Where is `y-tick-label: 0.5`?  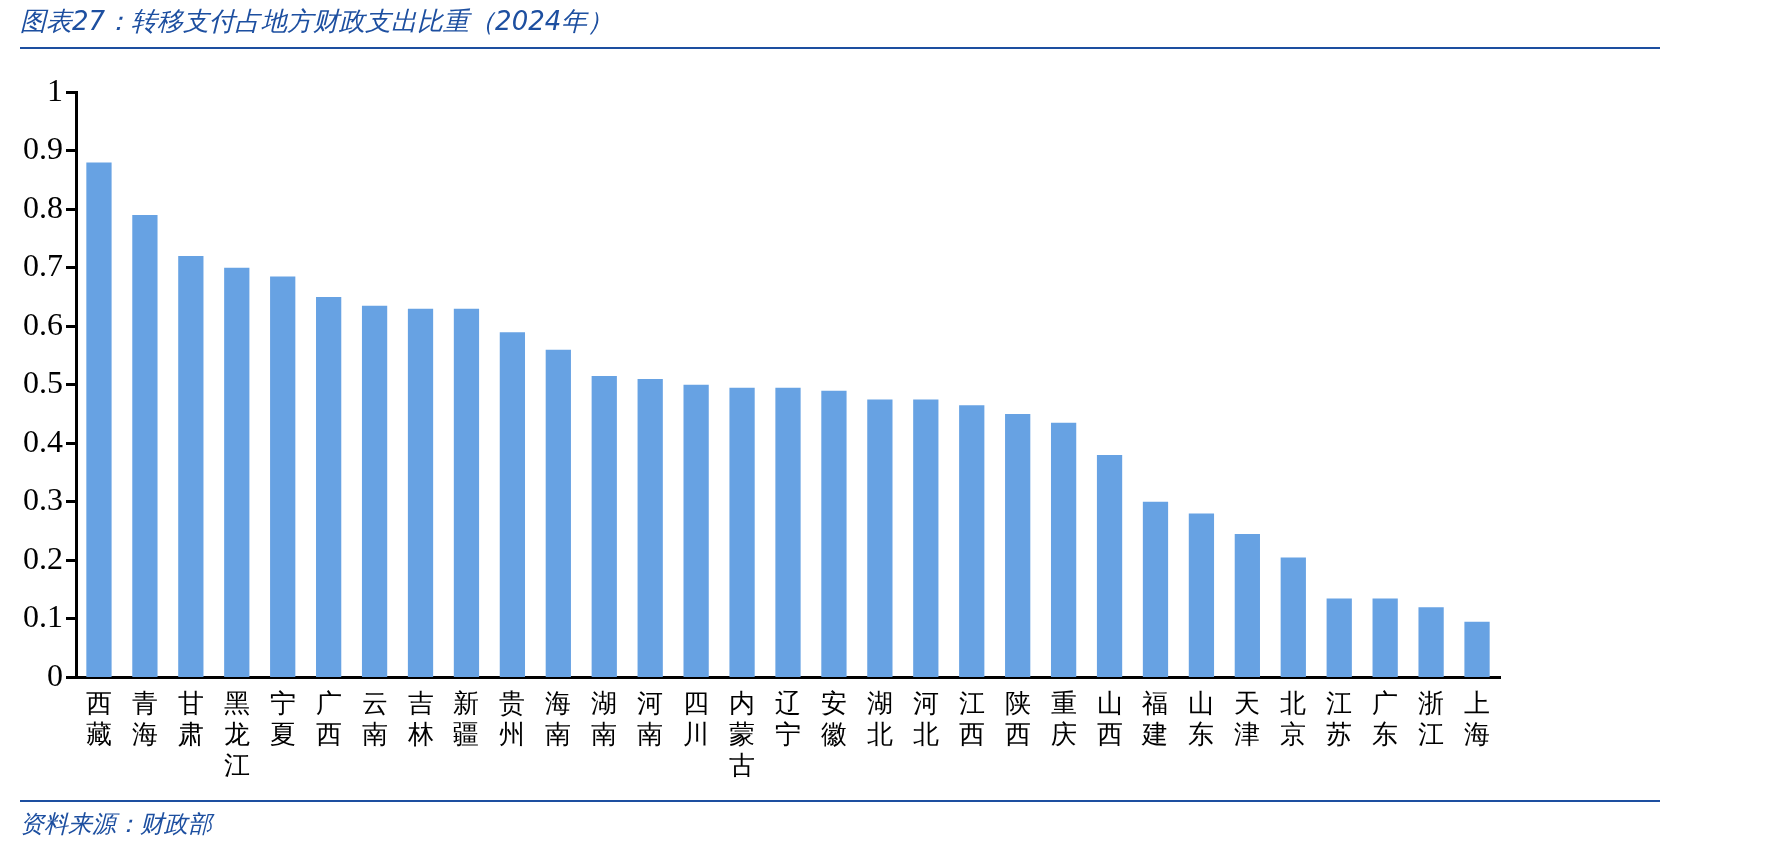 y-tick-label: 0.5 is located at coordinates (43, 382).